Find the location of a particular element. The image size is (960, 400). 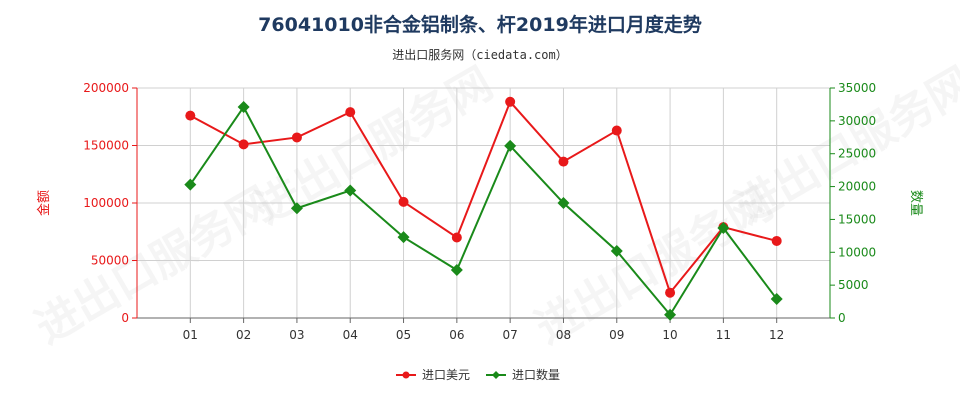

x-tick-label-10: 10 is located at coordinates (669, 335).